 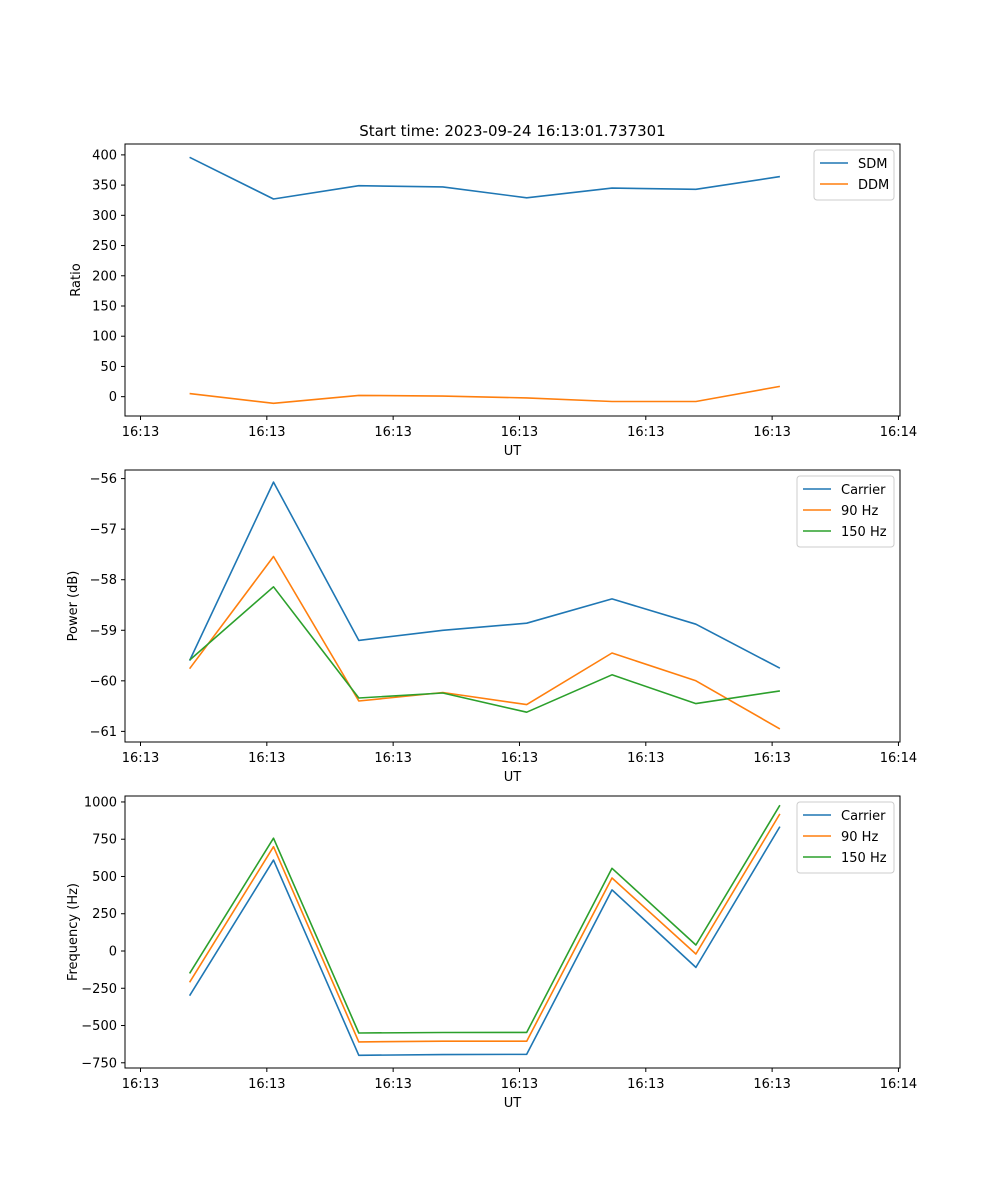 What do you see at coordinates (104, 186) in the screenshot?
I see `y-tick-label: 350` at bounding box center [104, 186].